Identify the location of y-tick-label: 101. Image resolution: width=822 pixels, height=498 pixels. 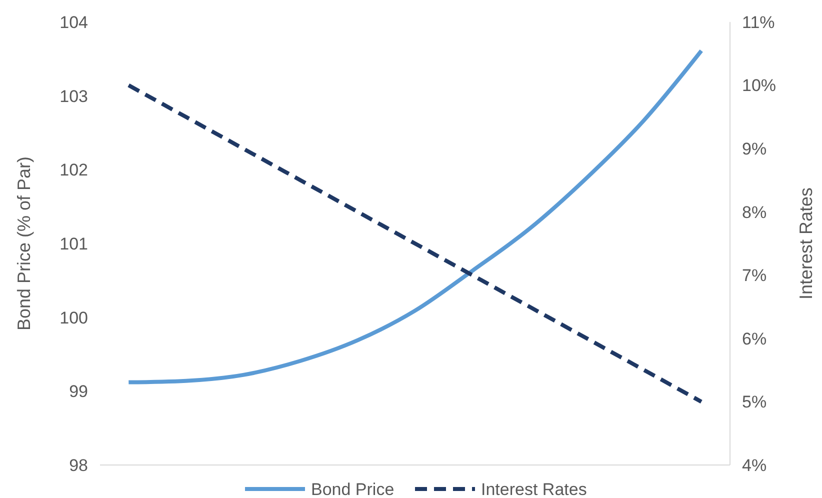
(74, 244).